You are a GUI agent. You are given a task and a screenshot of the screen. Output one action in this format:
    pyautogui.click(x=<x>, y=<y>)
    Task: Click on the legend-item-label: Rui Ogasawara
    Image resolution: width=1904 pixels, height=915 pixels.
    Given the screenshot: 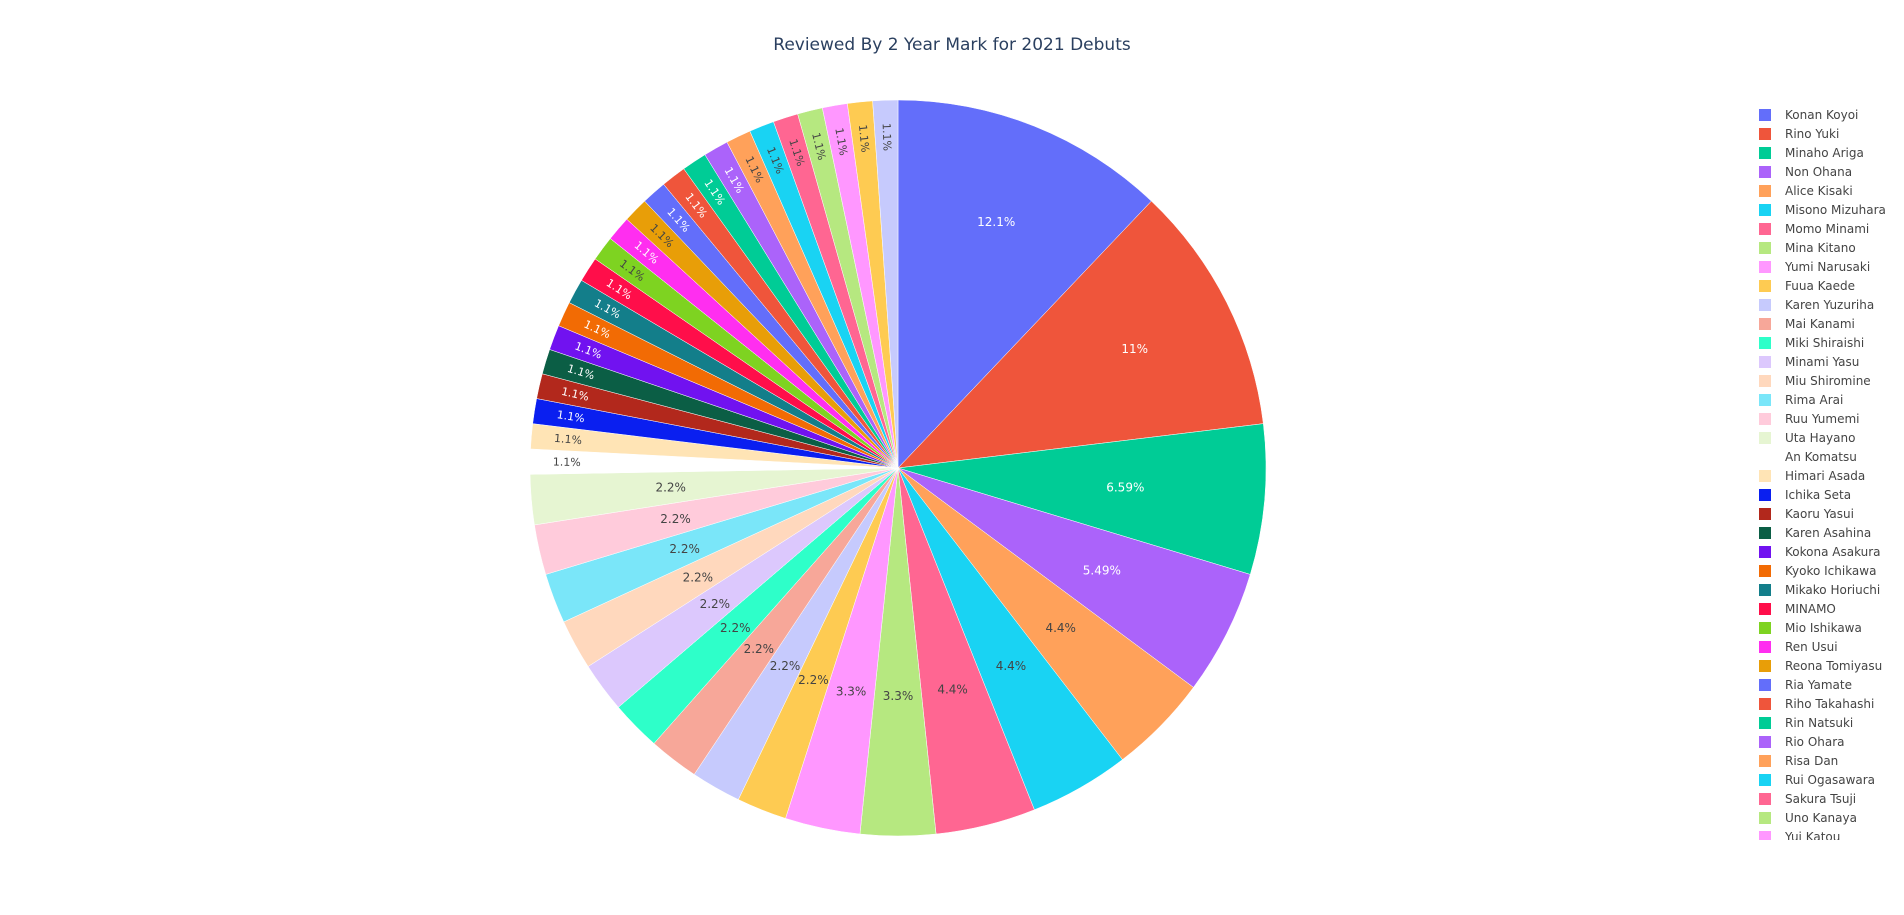 What is the action you would take?
    pyautogui.click(x=1830, y=780)
    